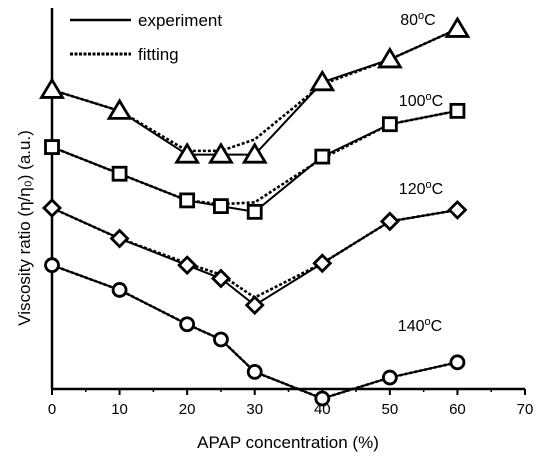 The width and height of the screenshot is (550, 467). What do you see at coordinates (146, 37) in the screenshot?
I see `legend: experiment fitting` at bounding box center [146, 37].